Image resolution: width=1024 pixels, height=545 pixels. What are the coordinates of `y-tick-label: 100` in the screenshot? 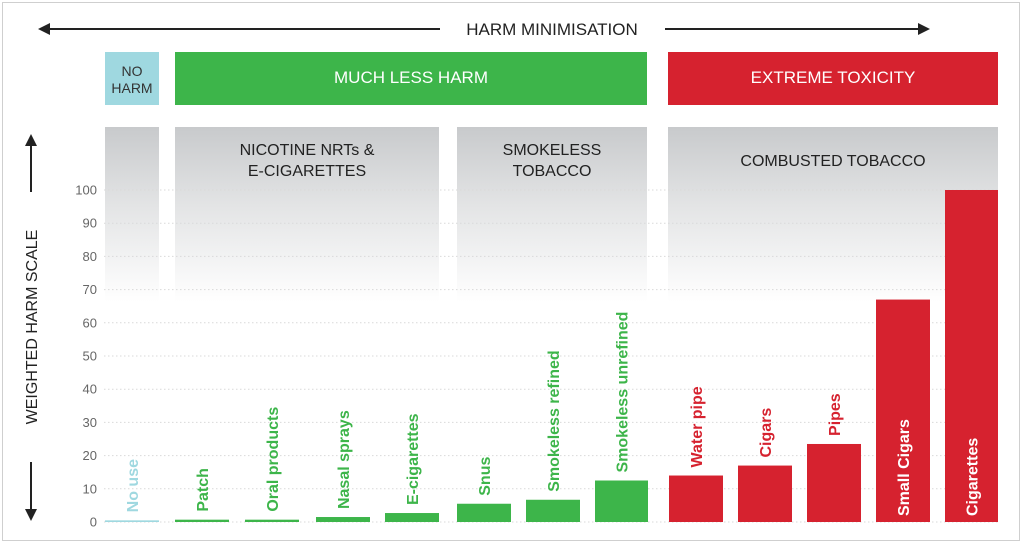 It's located at (86, 190).